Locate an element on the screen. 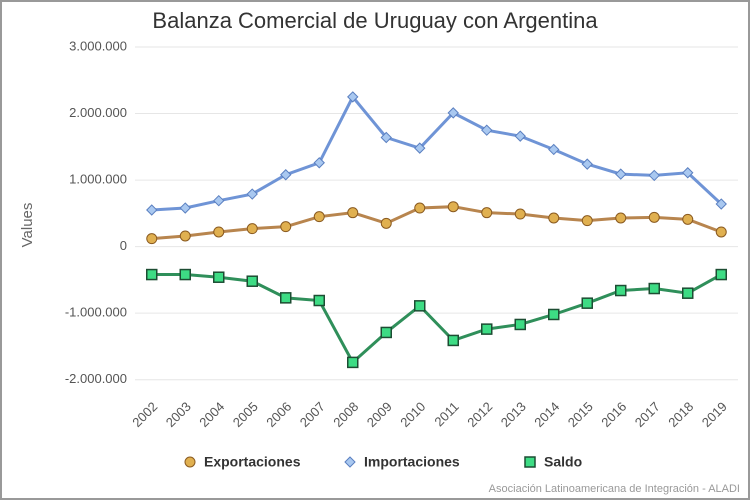  y-tick-label: 1.000.000 is located at coordinates (98, 179).